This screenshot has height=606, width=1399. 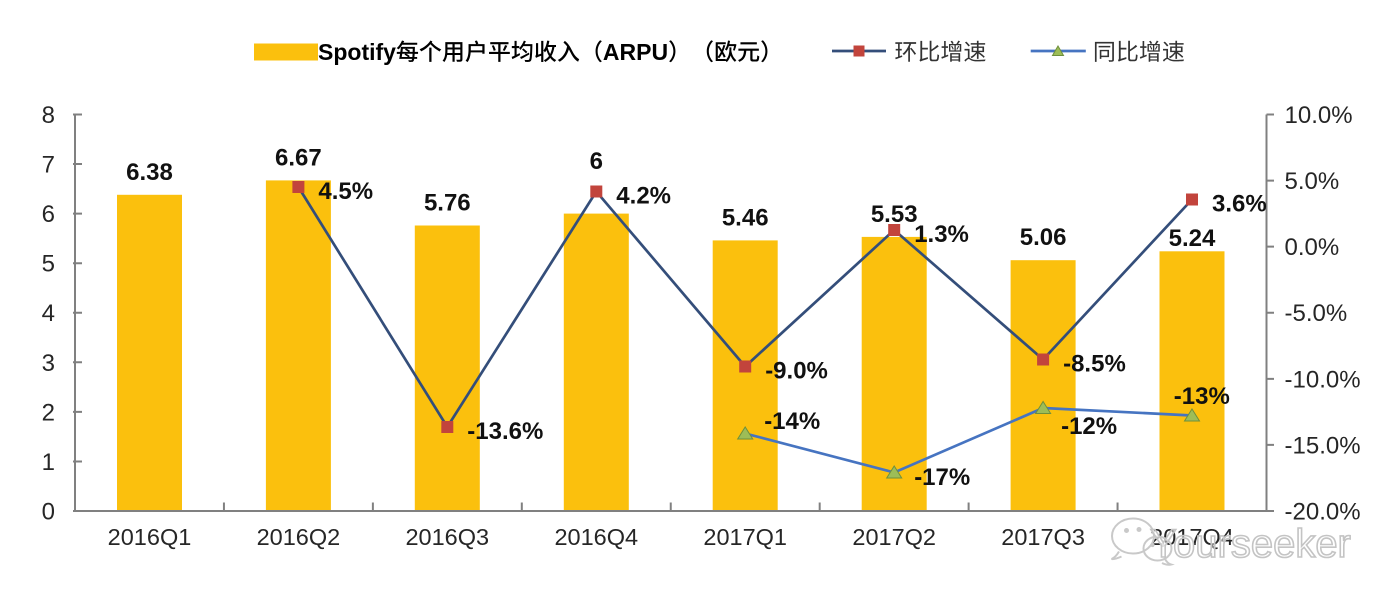 I want to click on svg-text: ARPU, so click(x=635, y=52).